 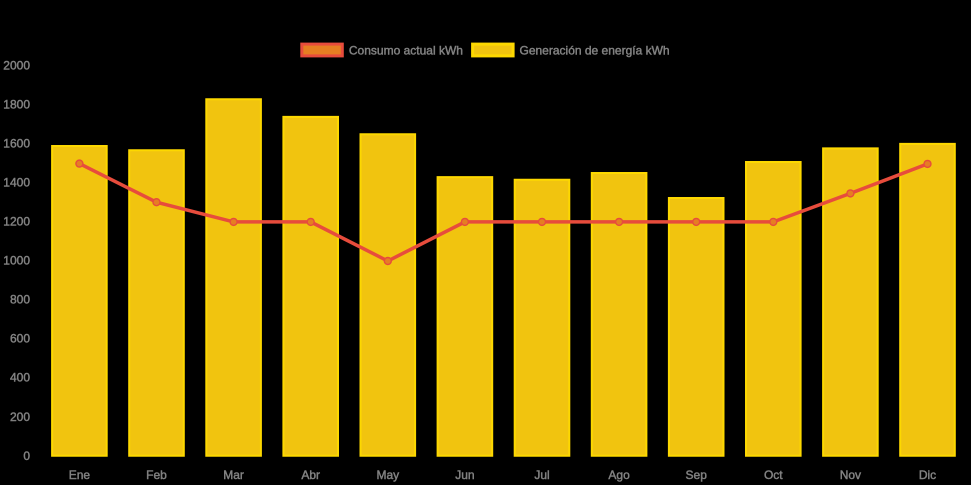 I want to click on svg-text: 1200, so click(x=16, y=222).